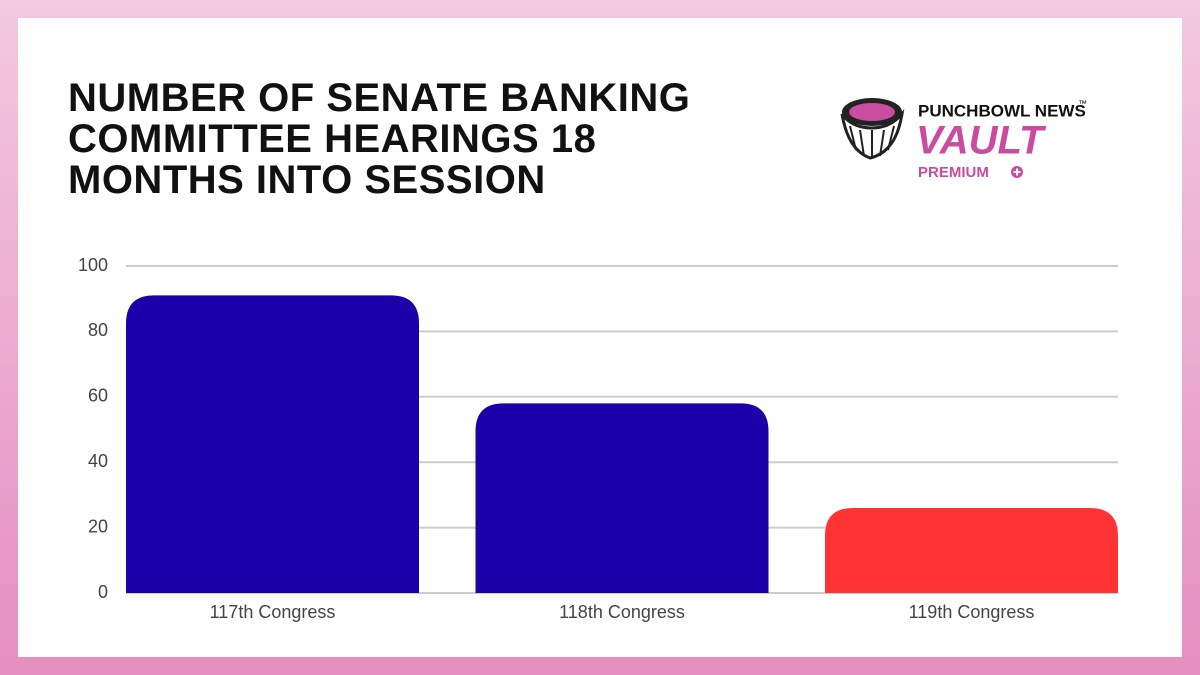 The width and height of the screenshot is (1200, 675). Describe the element at coordinates (872, 141) in the screenshot. I see `logo-cup-ridges` at that location.